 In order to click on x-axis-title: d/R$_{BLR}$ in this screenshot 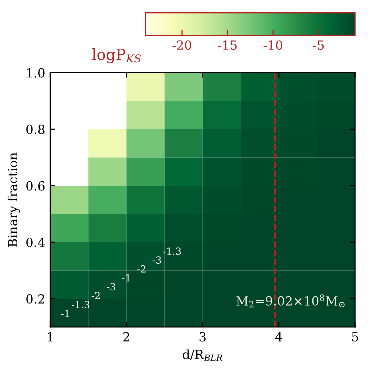, I will do `click(203, 356)`.